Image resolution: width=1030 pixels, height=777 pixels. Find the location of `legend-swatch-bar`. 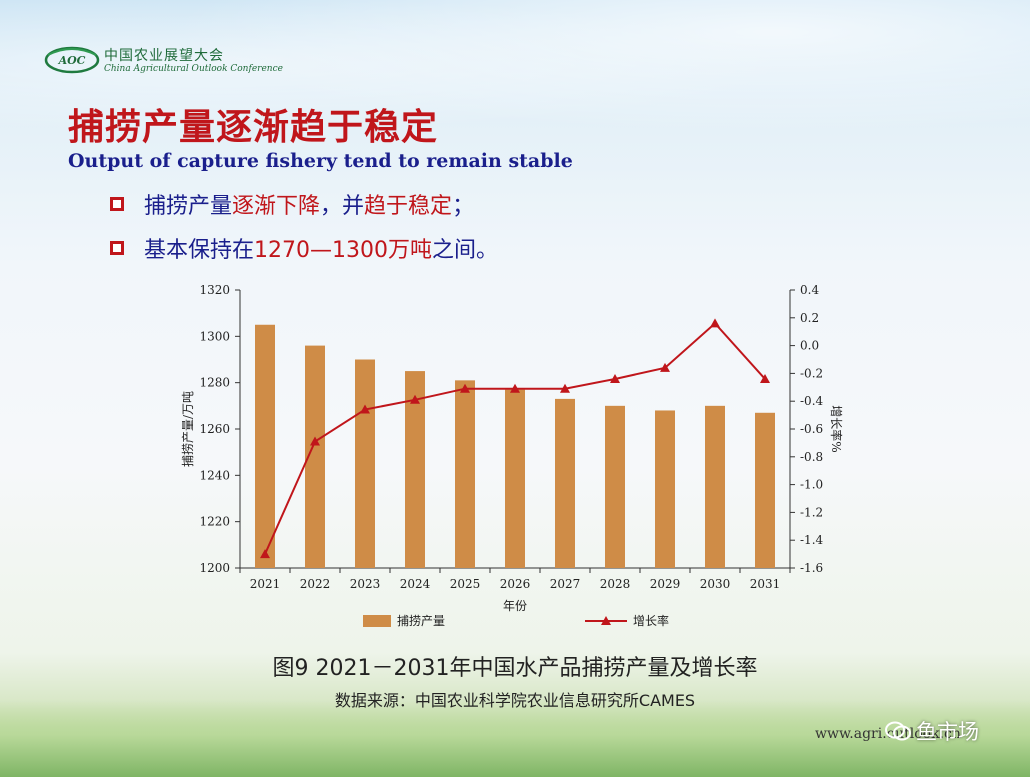

legend-swatch-bar is located at coordinates (377, 621).